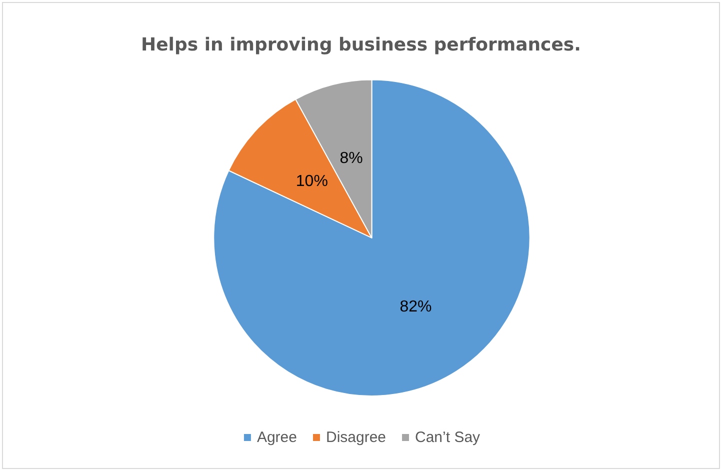 The width and height of the screenshot is (722, 471). What do you see at coordinates (361, 45) in the screenshot?
I see `chart-title: Helps in improving business performances.` at bounding box center [361, 45].